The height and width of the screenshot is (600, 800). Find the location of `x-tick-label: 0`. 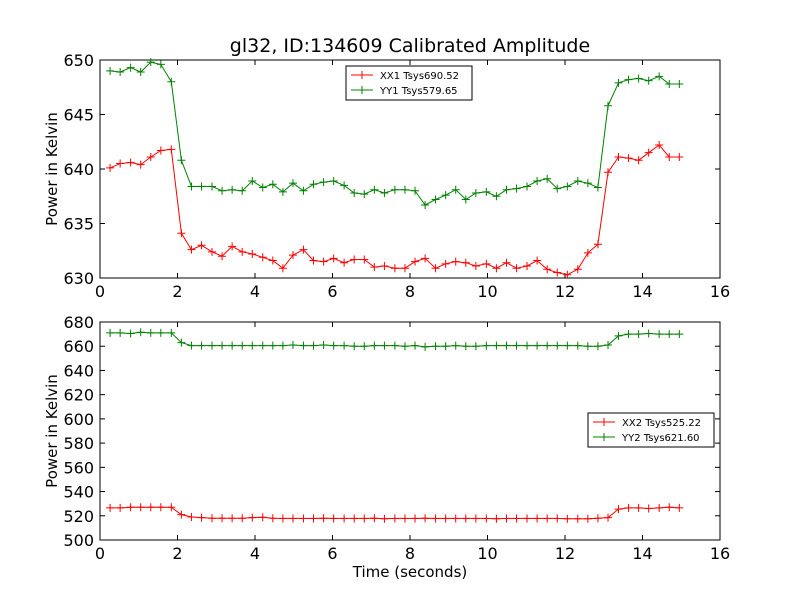

x-tick-label: 0 is located at coordinates (100, 291).